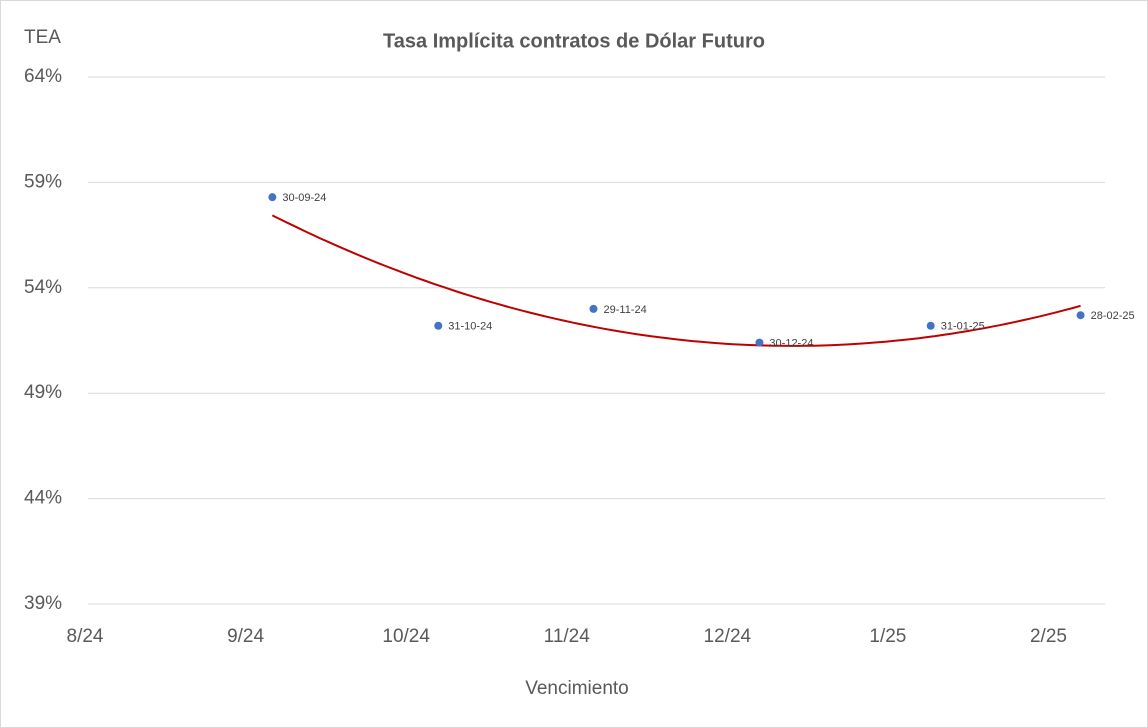 This screenshot has width=1148, height=728. Describe the element at coordinates (574, 41) in the screenshot. I see `chart-title: Tasa Implícita contratos de Dólar Futuro` at that location.